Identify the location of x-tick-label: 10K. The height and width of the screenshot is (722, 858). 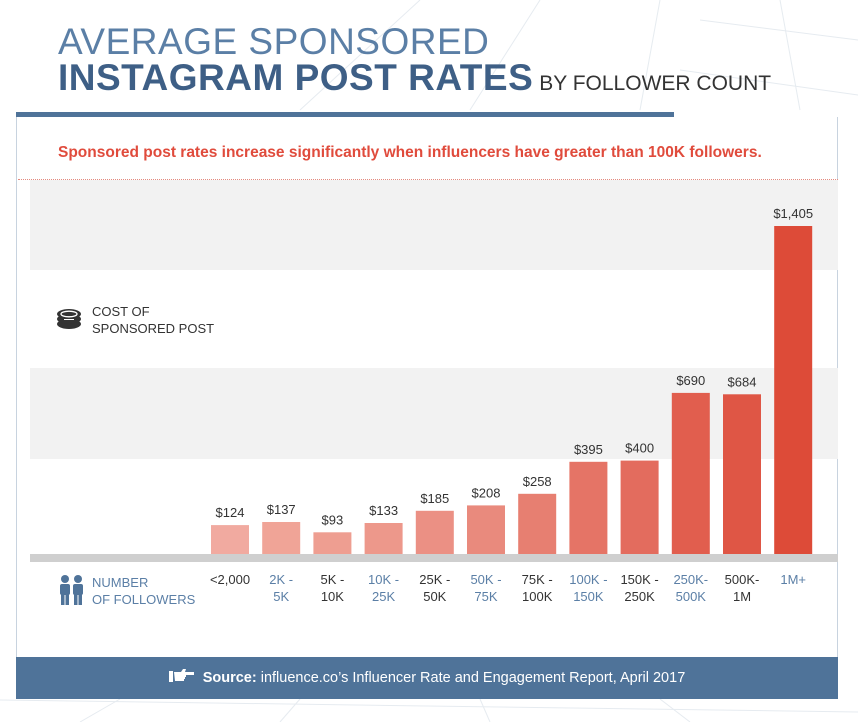
(332, 596).